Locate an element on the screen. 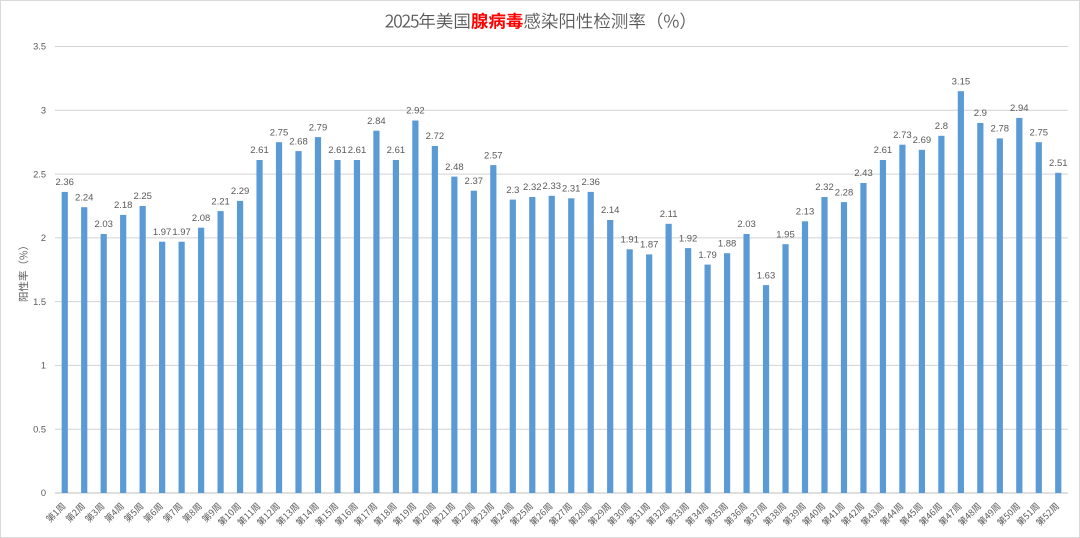  svg-text: 2.25 is located at coordinates (142, 196).